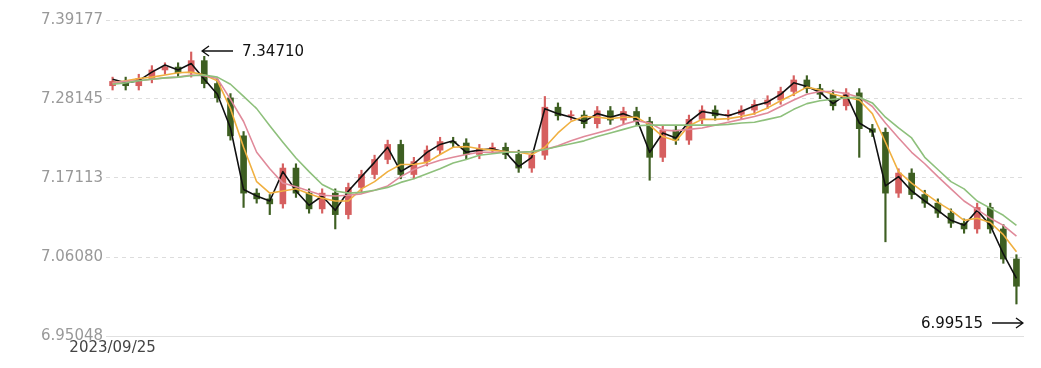 The height and width of the screenshot is (368, 1041). What do you see at coordinates (72, 18) in the screenshot?
I see `y-tick-label: 7.39177` at bounding box center [72, 18].